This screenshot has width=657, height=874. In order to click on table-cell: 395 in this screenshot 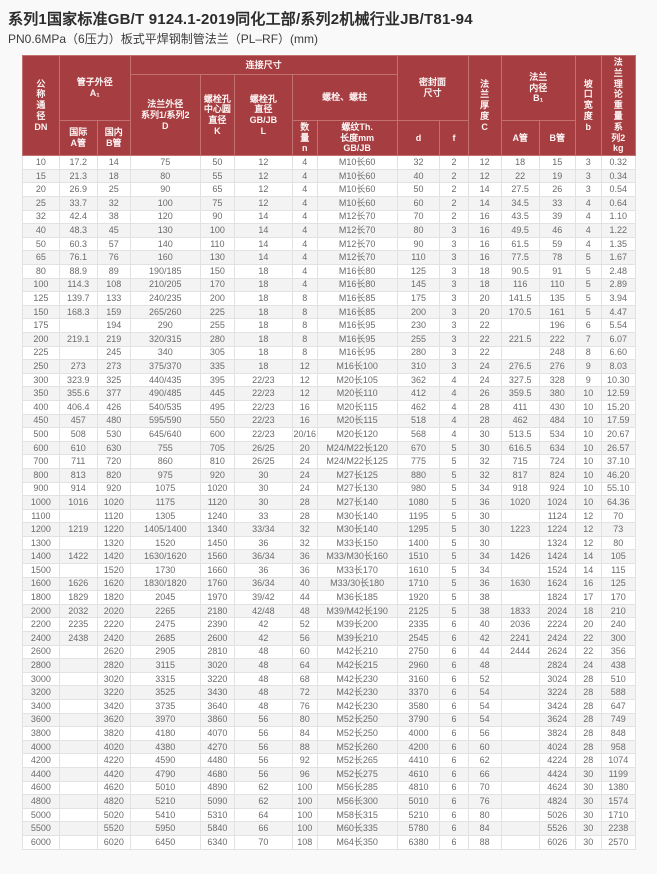, I will do `click(217, 380)`.